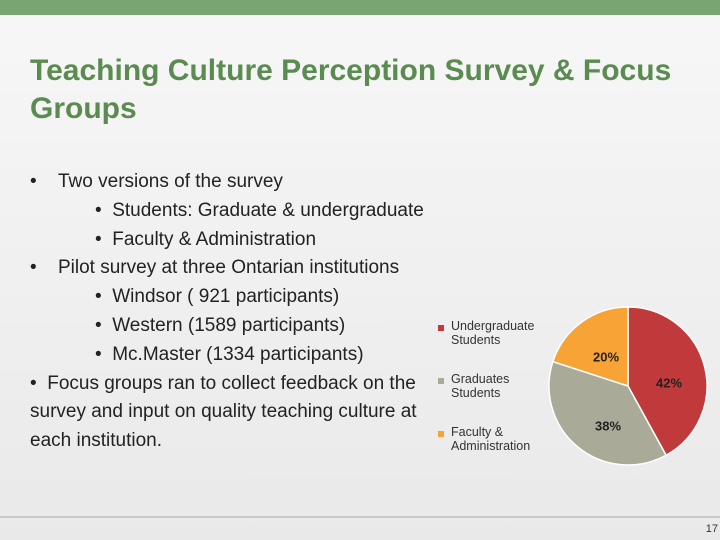  Describe the element at coordinates (608, 425) in the screenshot. I see `data-label: 38%` at that location.